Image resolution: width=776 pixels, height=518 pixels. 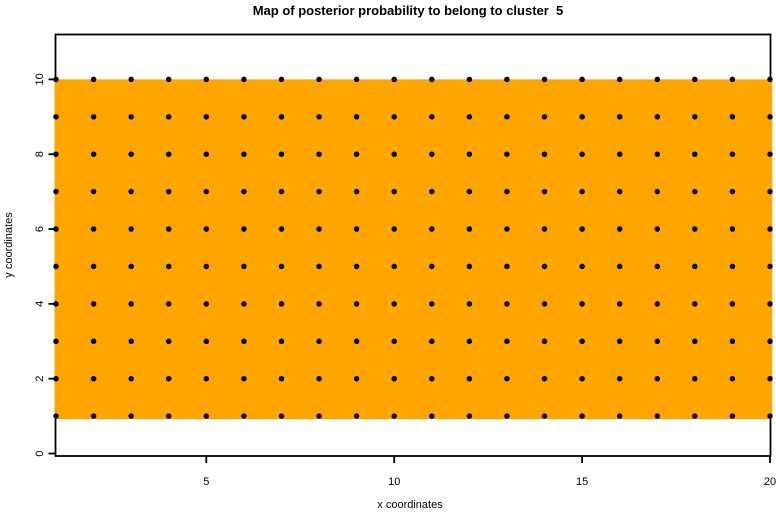 What do you see at coordinates (40, 304) in the screenshot?
I see `y-tick-label: 4` at bounding box center [40, 304].